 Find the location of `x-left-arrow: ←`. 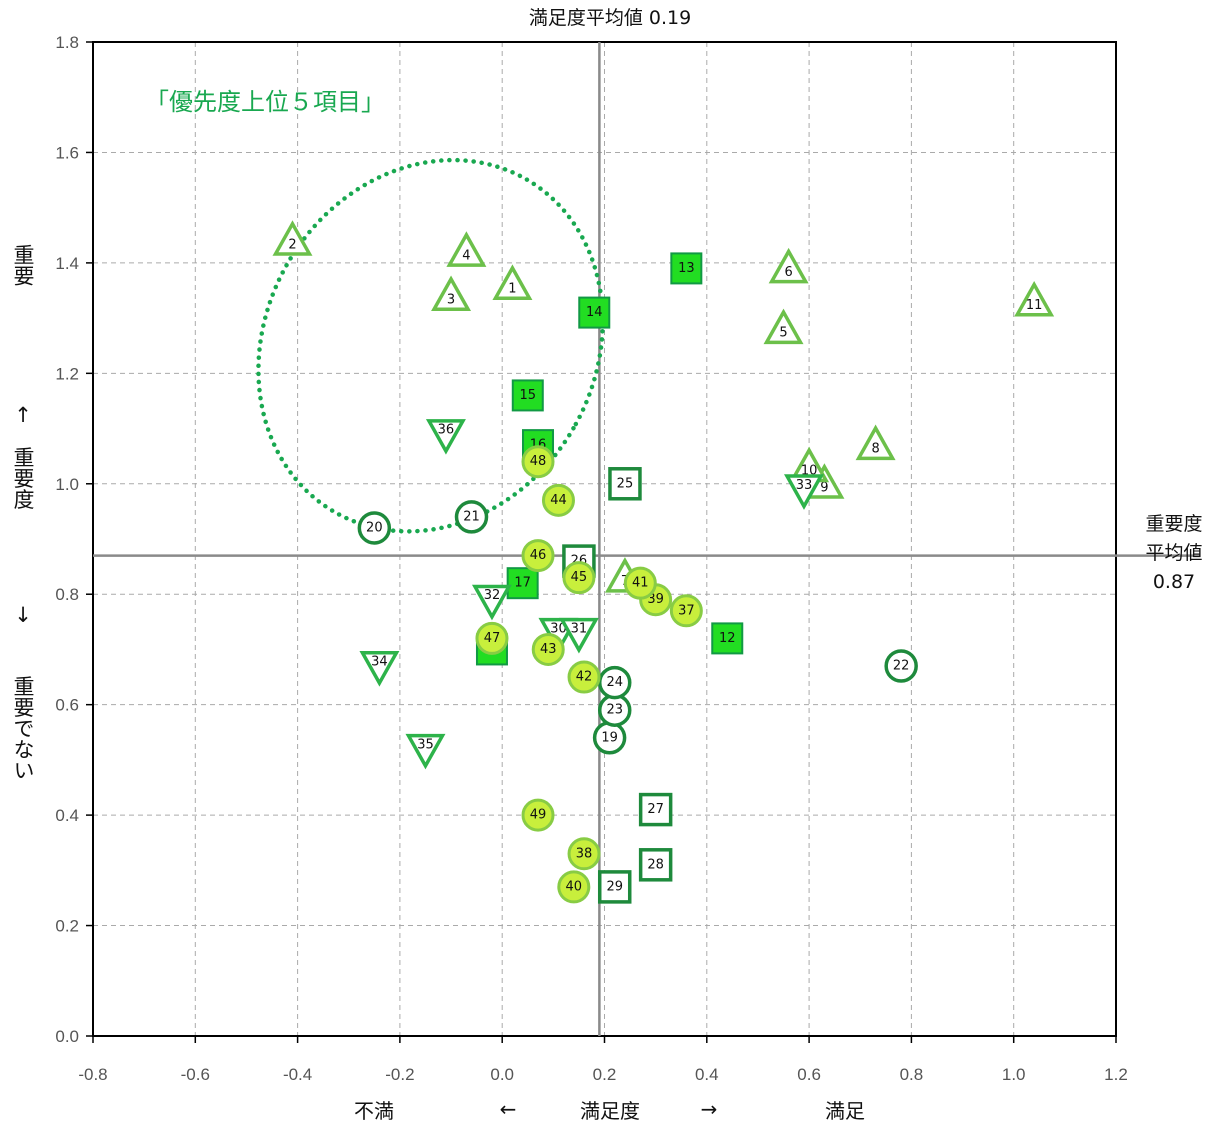

x-left-arrow: ← is located at coordinates (508, 1109).